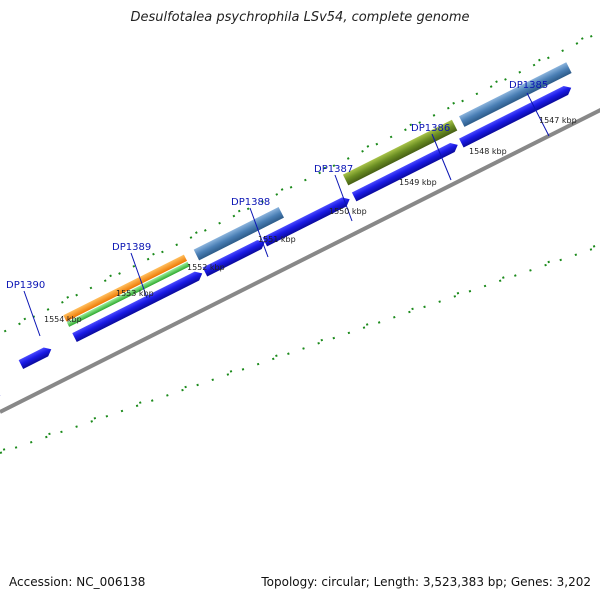  I want to click on position-label-1551: 1551 kbp, so click(277, 239).